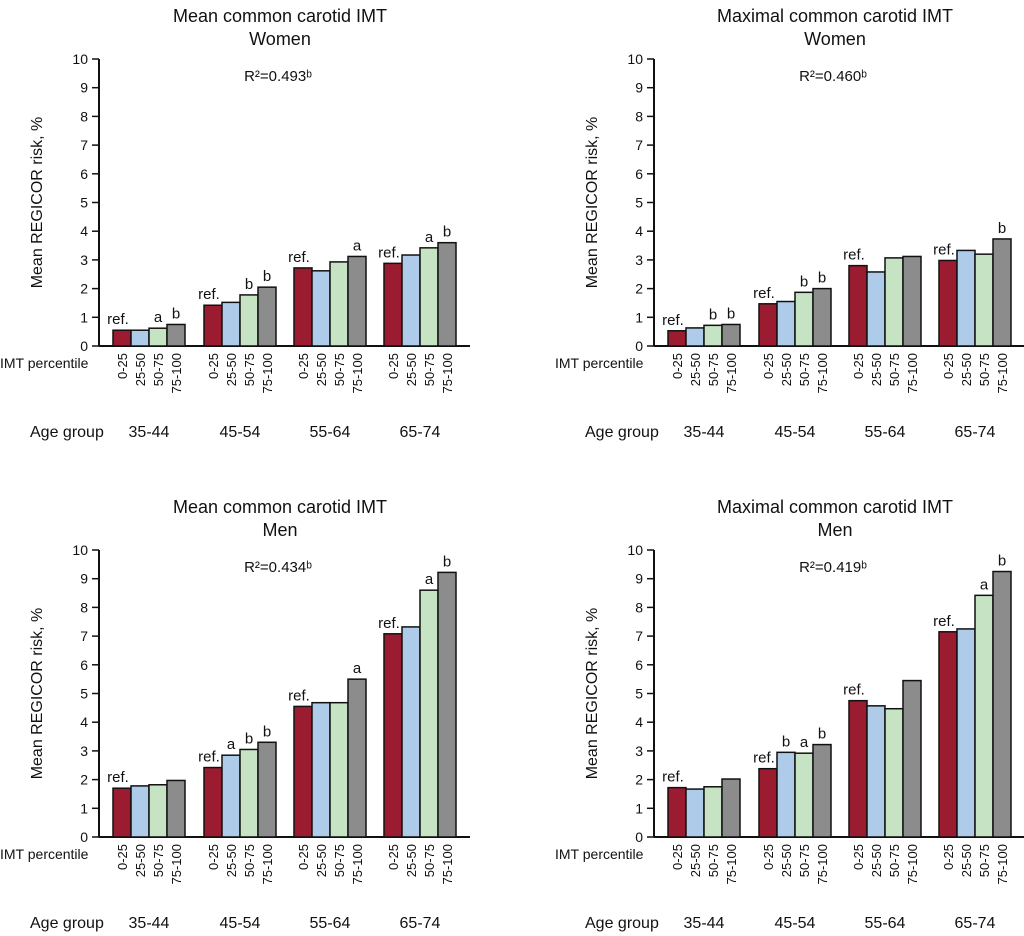 The height and width of the screenshot is (936, 1024). Describe the element at coordinates (84, 116) in the screenshot. I see `y-tick-label: 8` at that location.